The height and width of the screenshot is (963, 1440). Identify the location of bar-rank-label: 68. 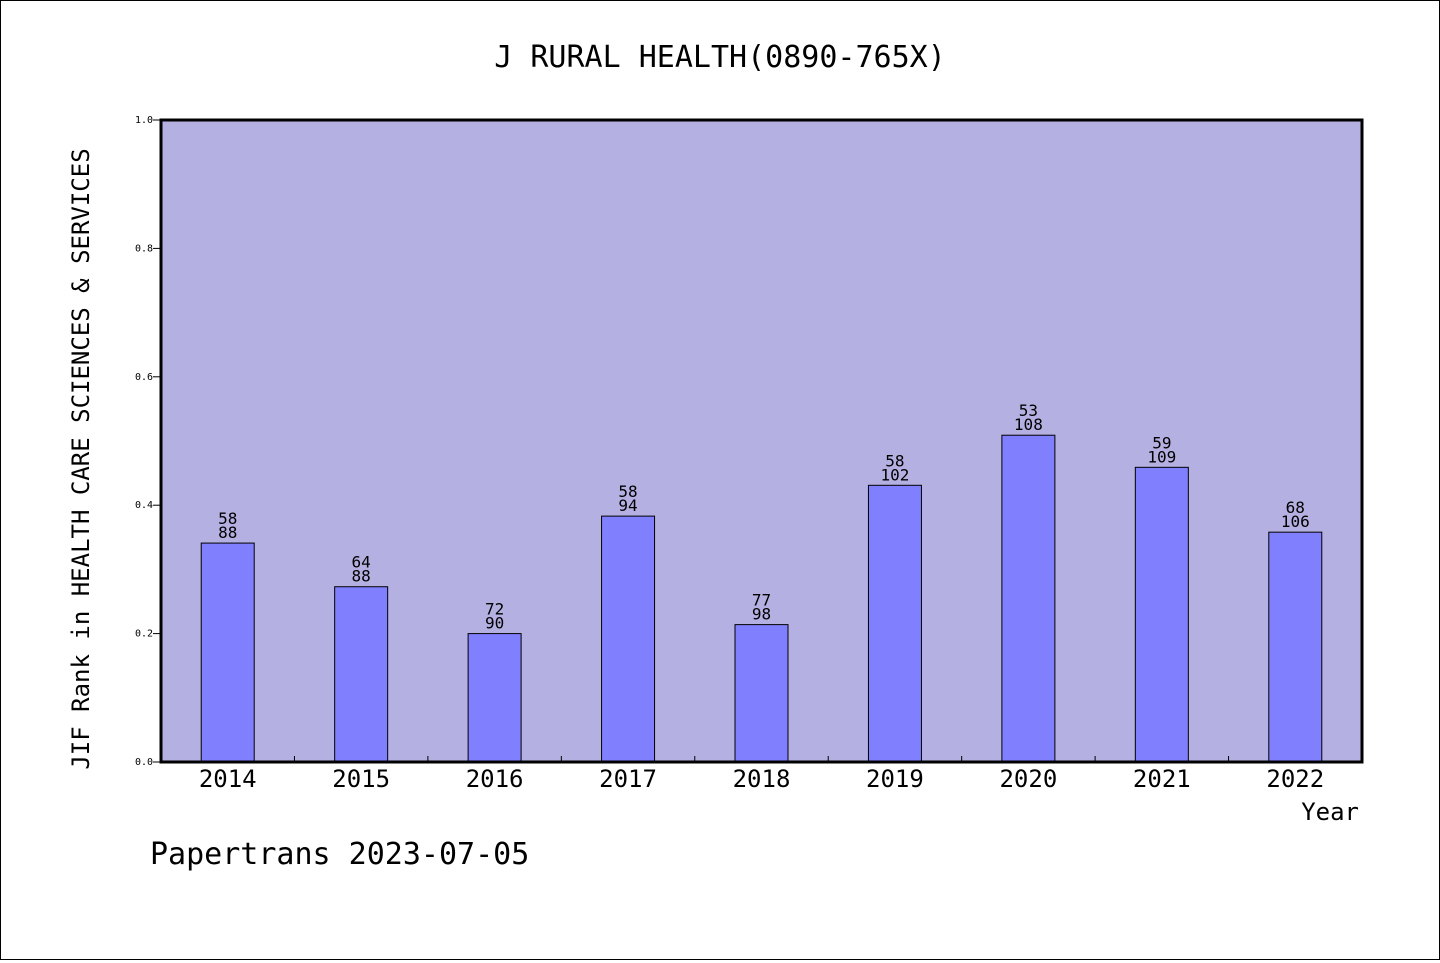
(1295, 507).